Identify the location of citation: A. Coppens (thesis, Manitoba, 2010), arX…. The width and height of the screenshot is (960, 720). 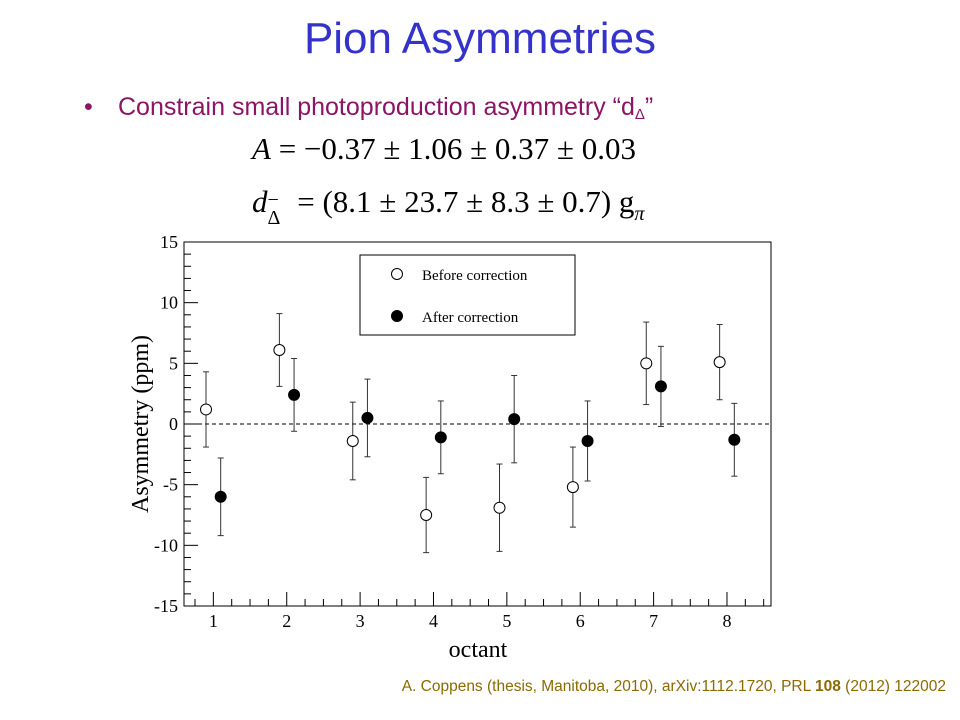
(674, 687).